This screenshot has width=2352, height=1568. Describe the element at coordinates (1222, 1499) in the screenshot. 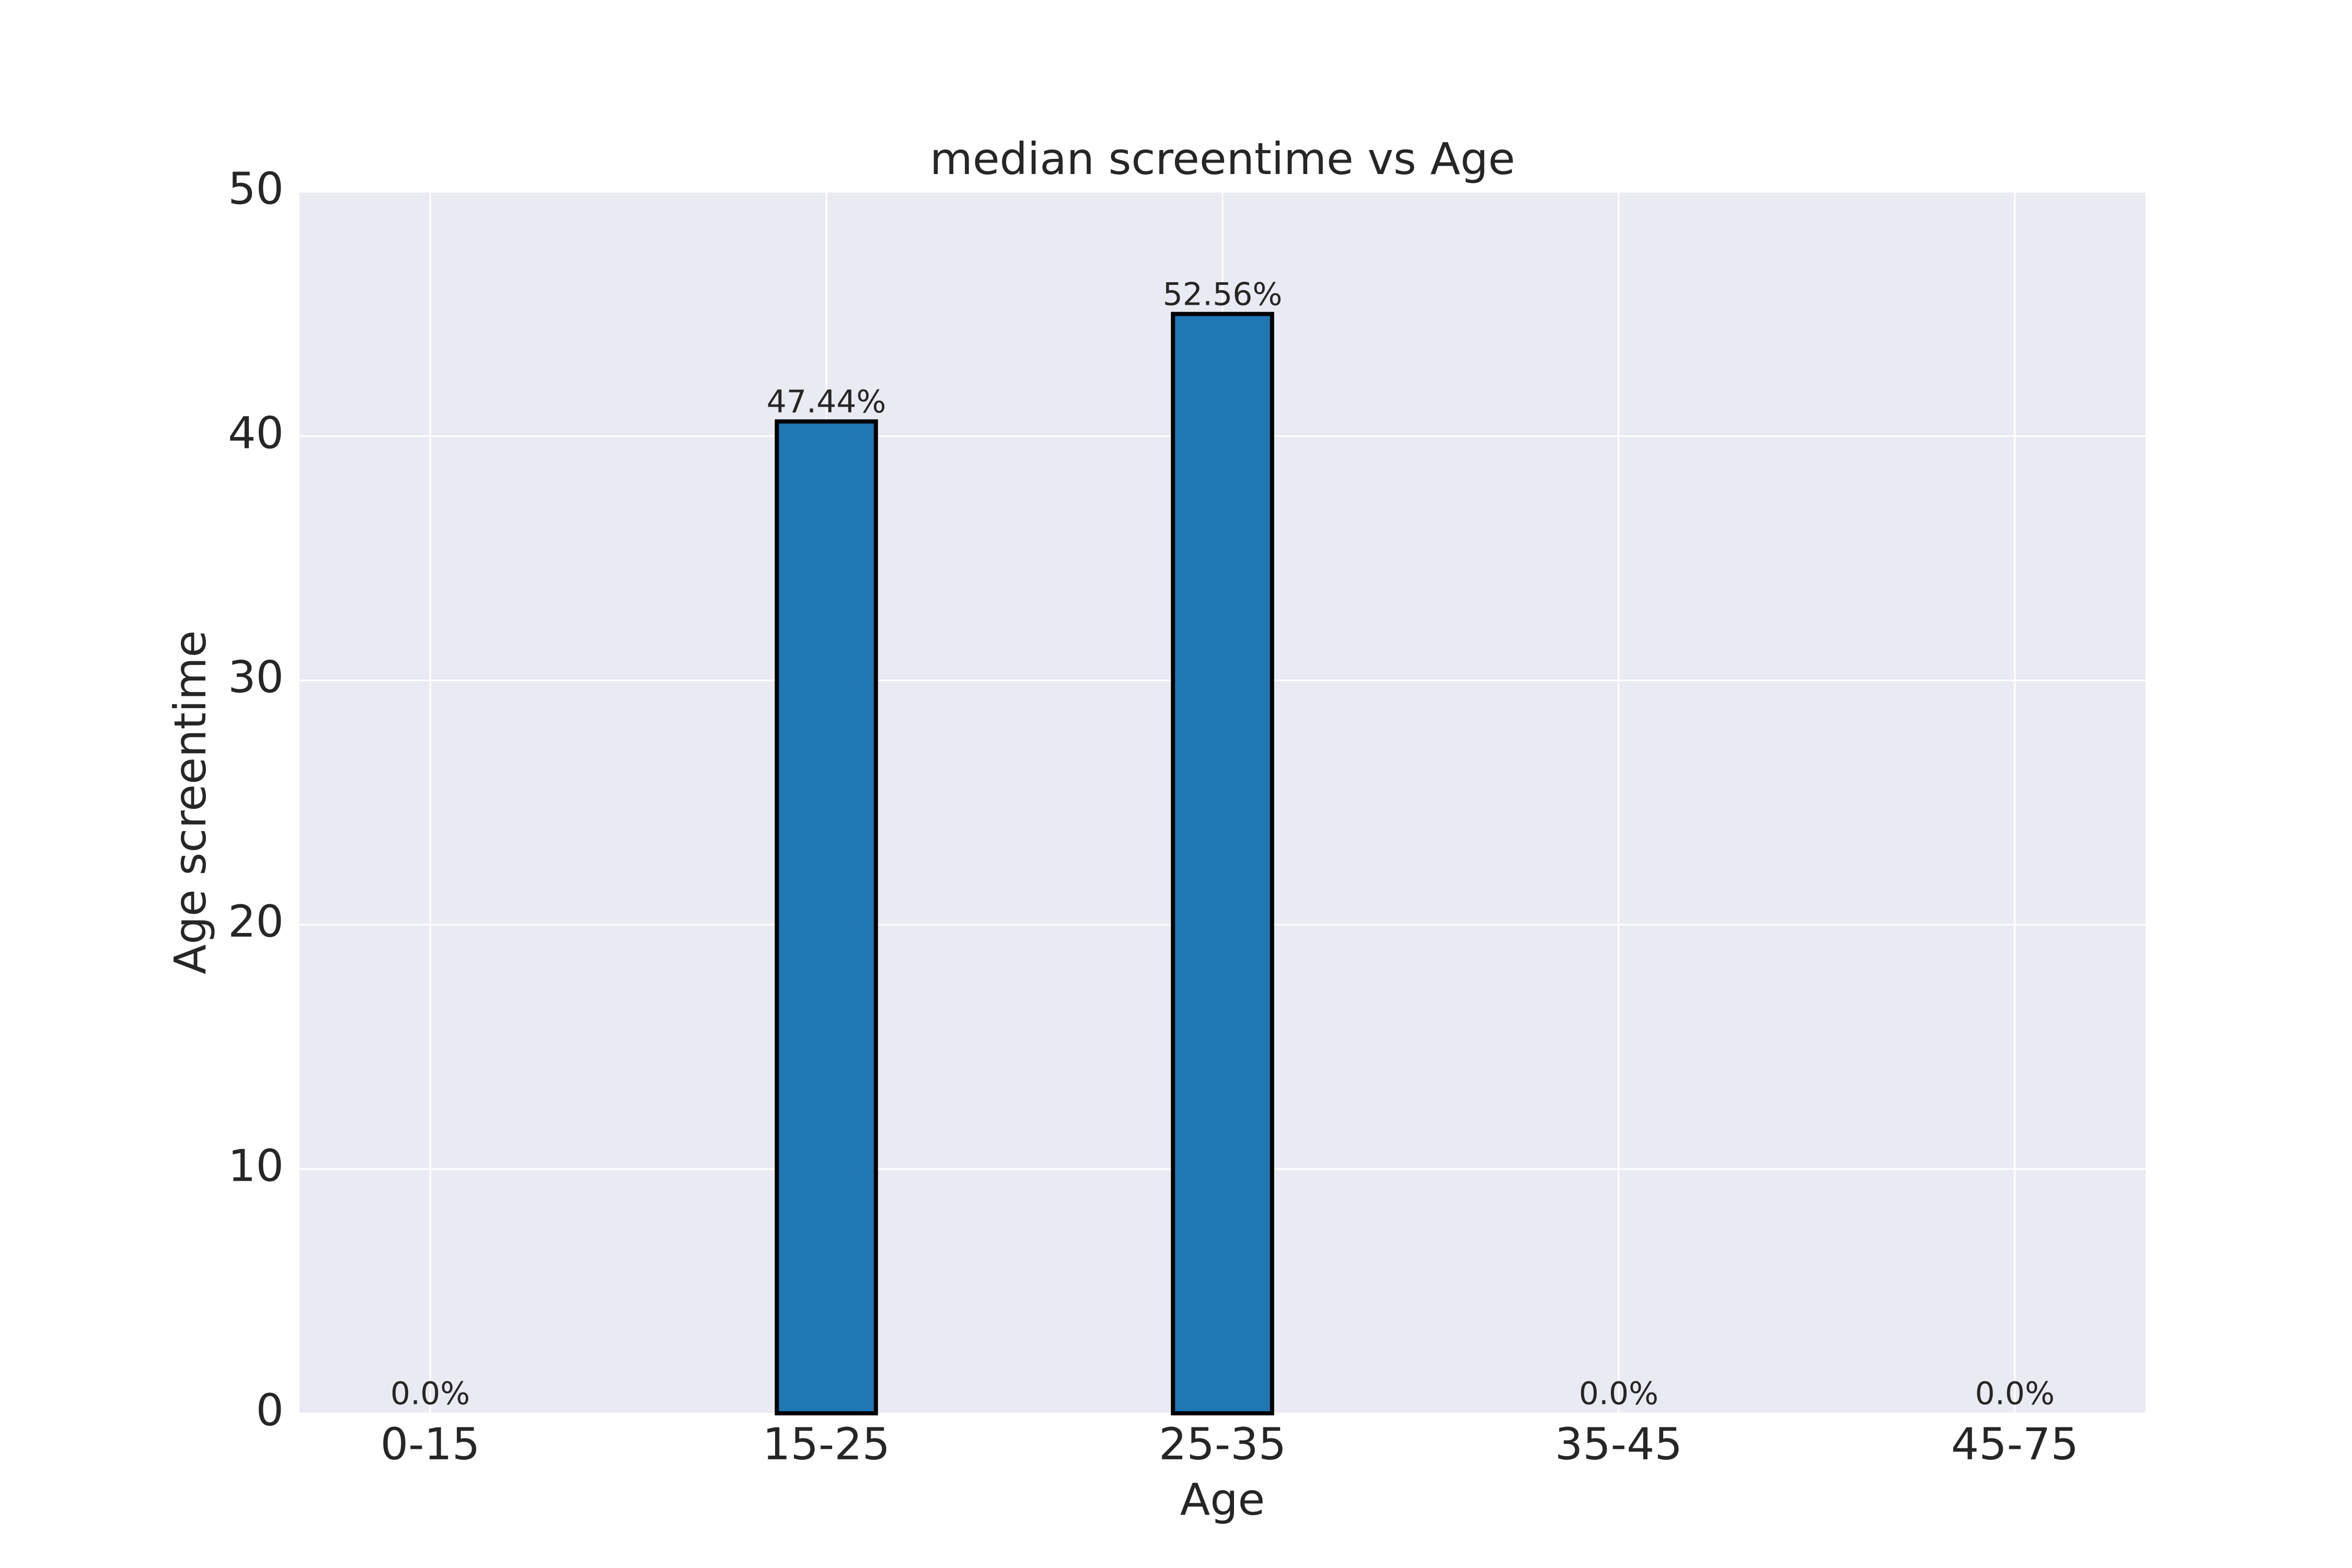

I see `x-axis-label: Age` at that location.